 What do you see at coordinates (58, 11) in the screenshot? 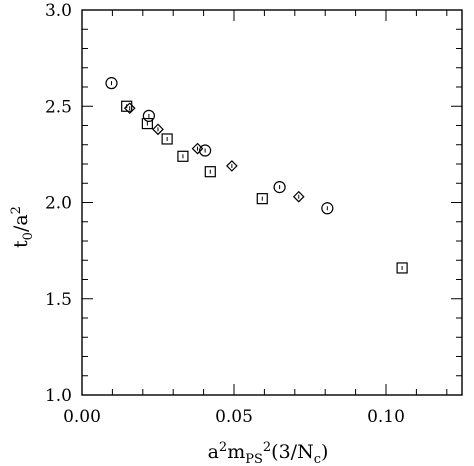
I see `y-tick-label: 3.0` at bounding box center [58, 11].